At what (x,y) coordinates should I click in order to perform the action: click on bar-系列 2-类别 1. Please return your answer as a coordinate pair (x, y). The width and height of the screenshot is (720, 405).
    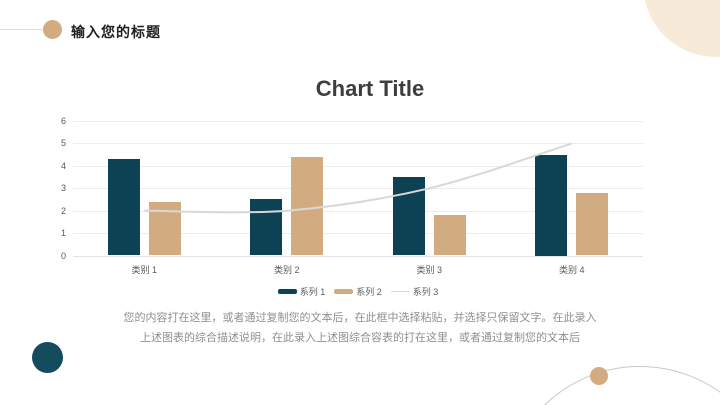
    Looking at the image, I should click on (164, 228).